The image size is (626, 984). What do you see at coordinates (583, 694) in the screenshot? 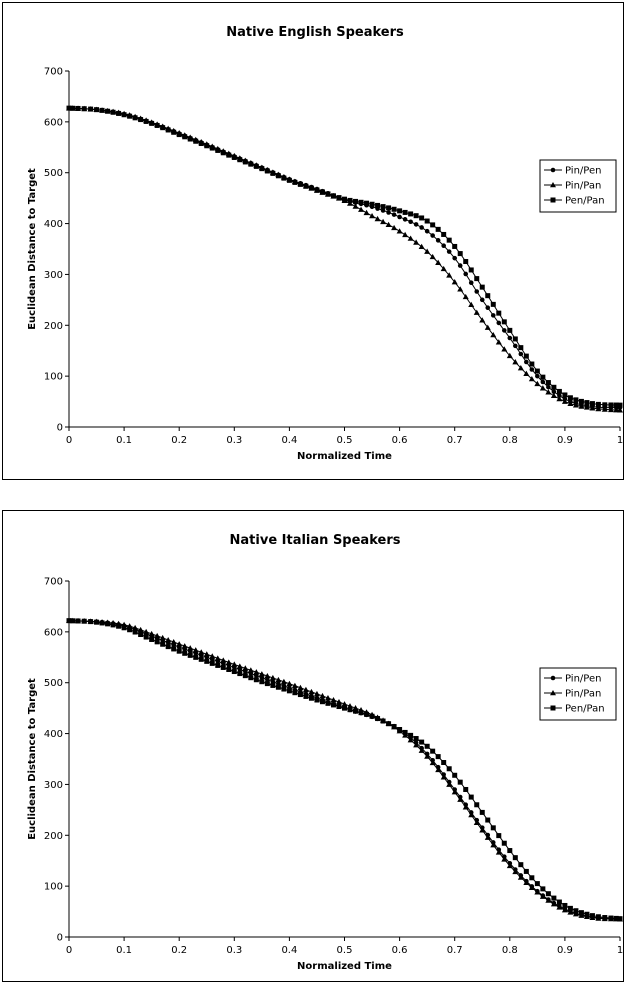
I see `legend-label: Pin/Pan` at bounding box center [583, 694].